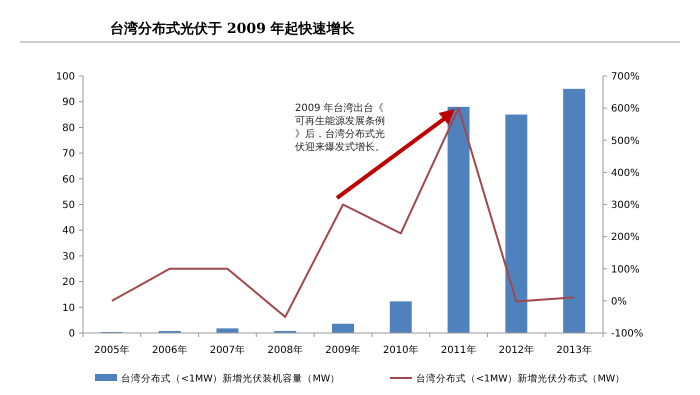  What do you see at coordinates (230, 378) in the screenshot?
I see `legend-label: 台湾分布式（<1MW）新增光伏装机容量（MW）` at bounding box center [230, 378].